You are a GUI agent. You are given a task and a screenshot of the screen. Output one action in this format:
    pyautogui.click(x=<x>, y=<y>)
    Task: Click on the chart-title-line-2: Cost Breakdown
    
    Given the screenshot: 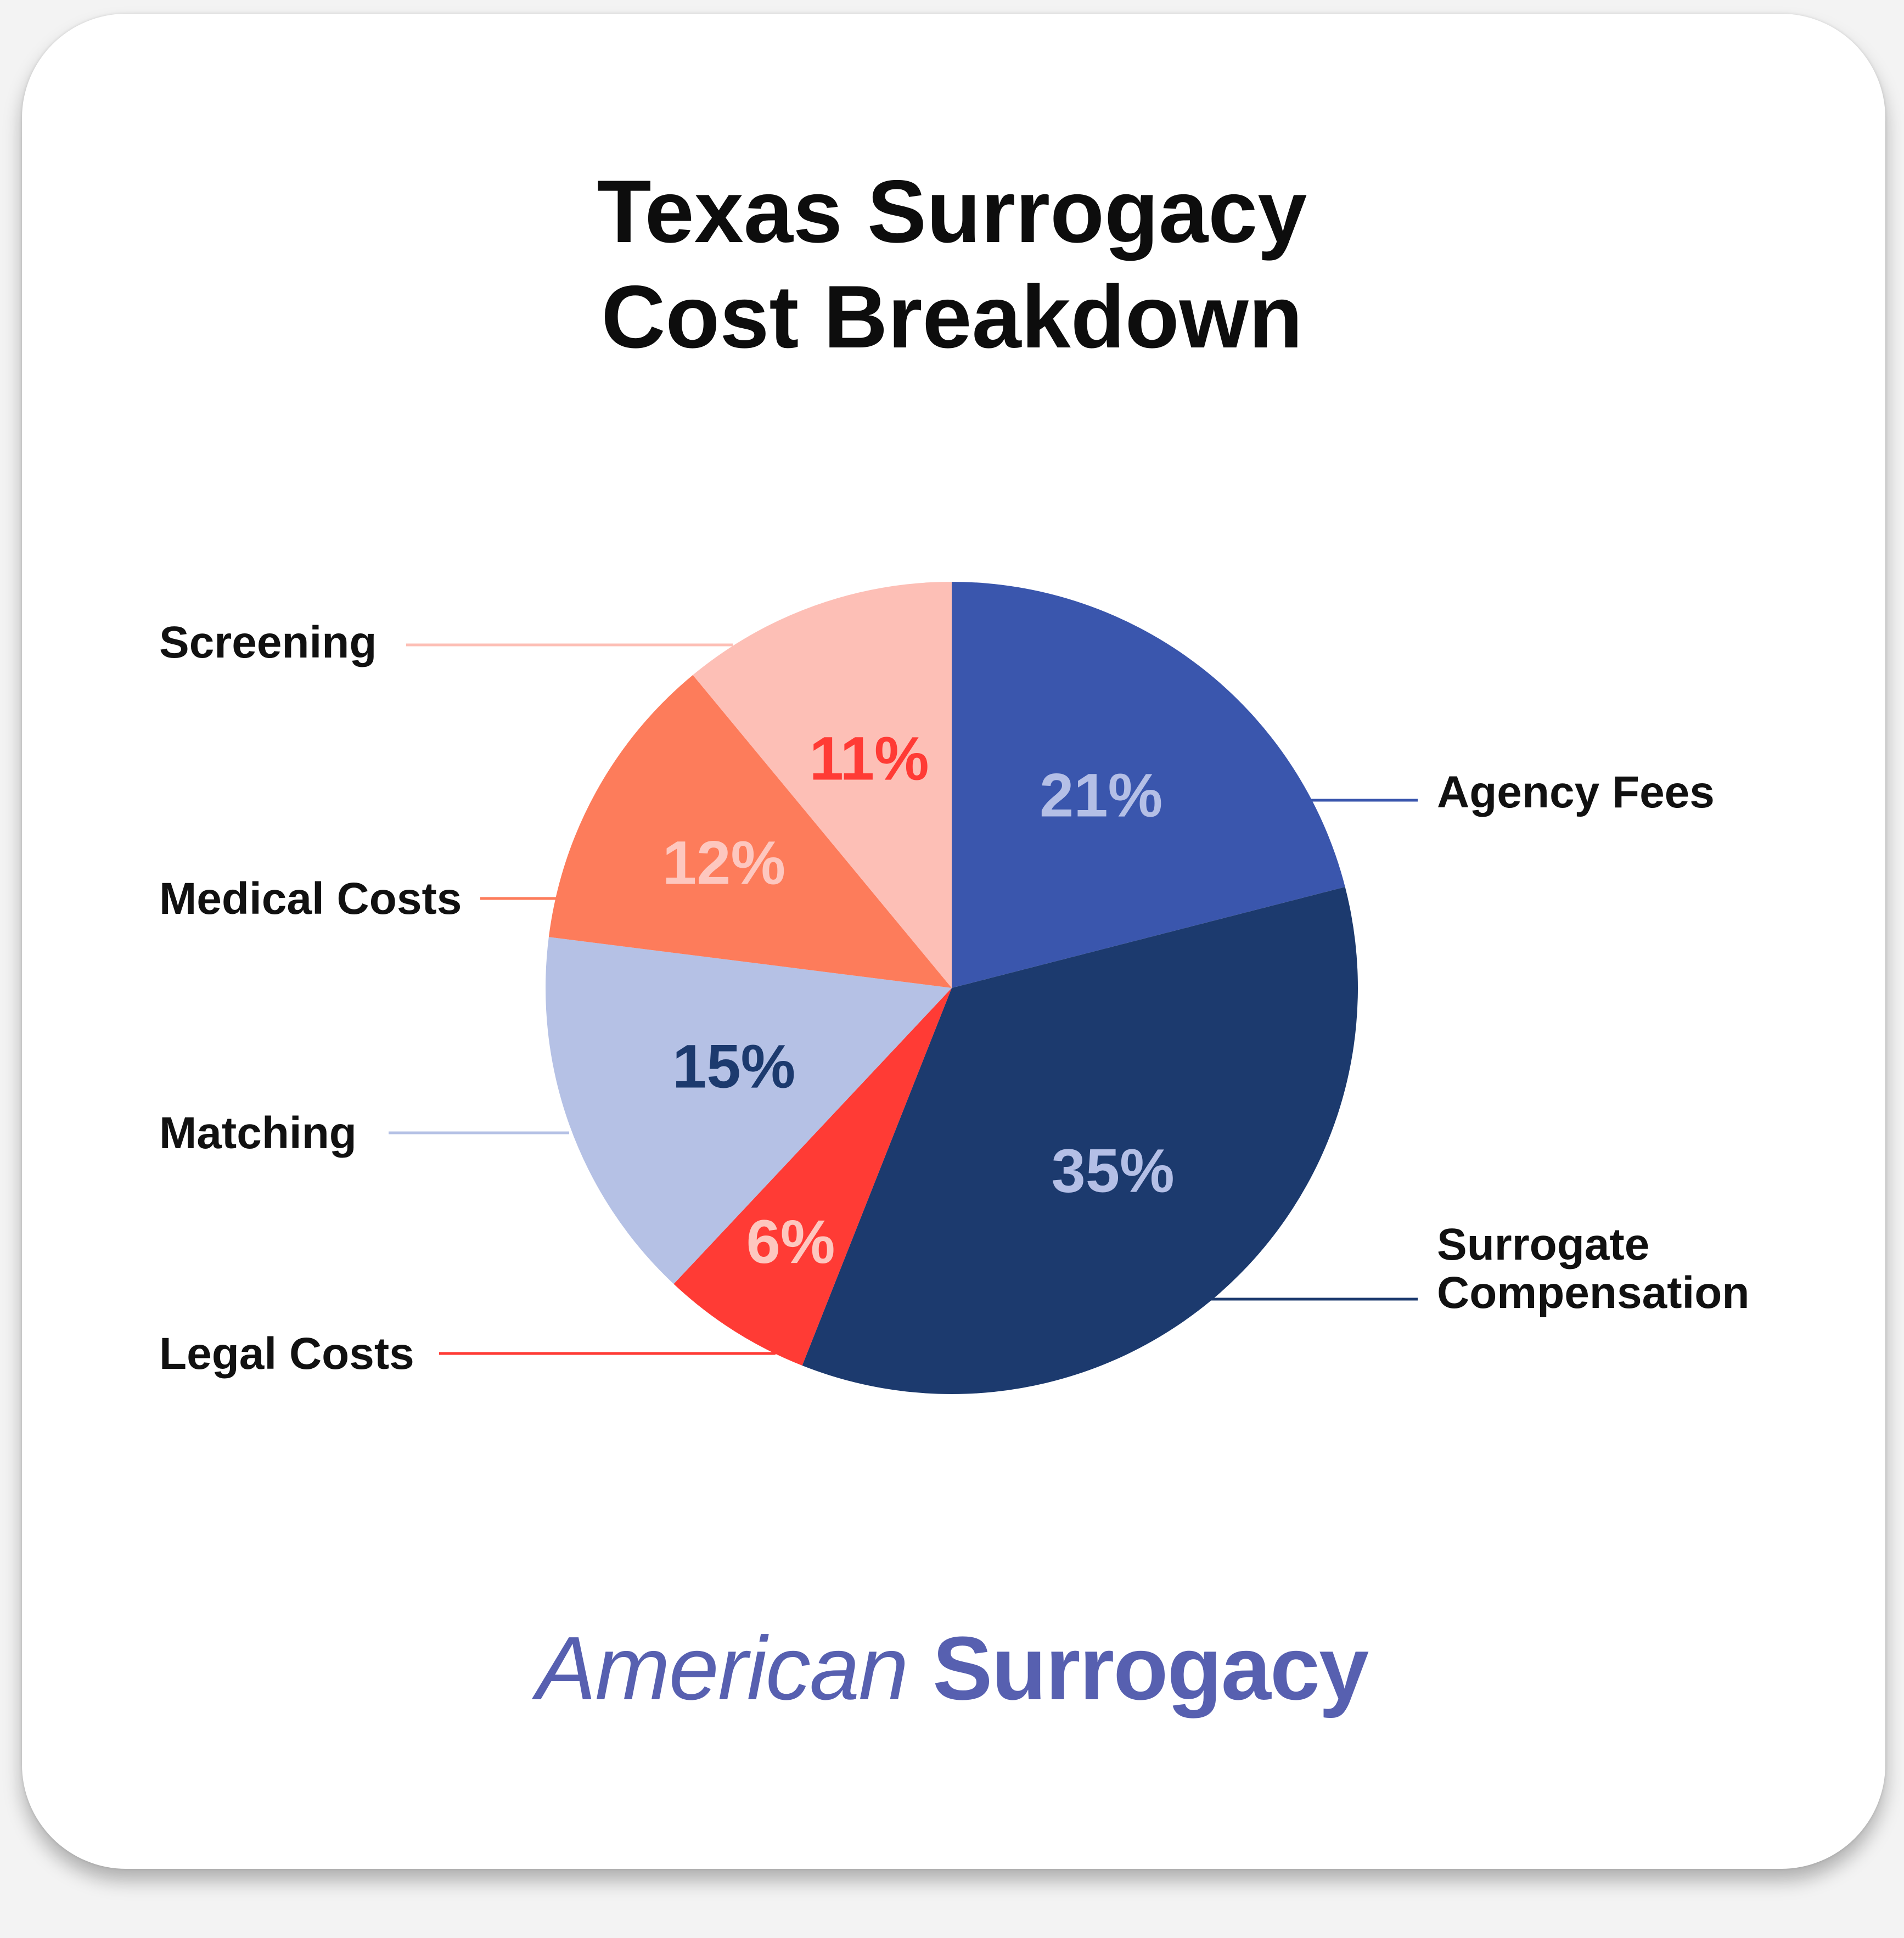 What is the action you would take?
    pyautogui.click(x=952, y=317)
    